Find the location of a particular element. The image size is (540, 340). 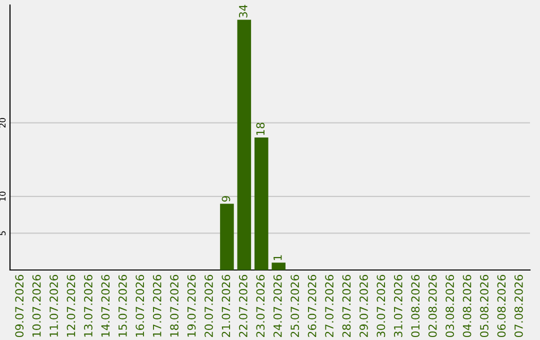

x-tick-label: 16.07.2026 is located at coordinates (140, 305).